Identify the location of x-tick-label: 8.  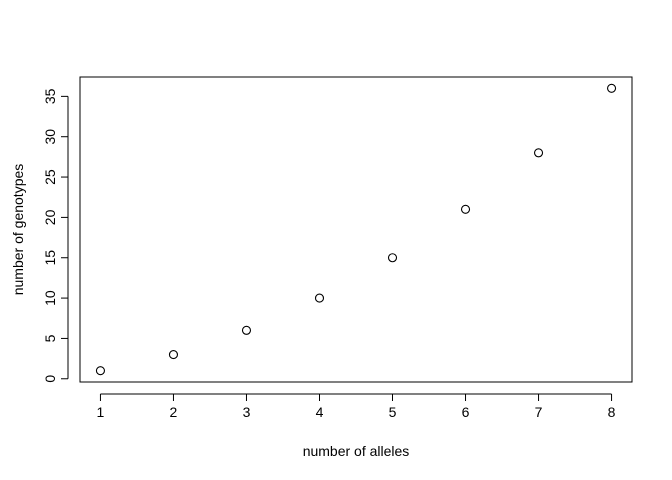
(612, 412).